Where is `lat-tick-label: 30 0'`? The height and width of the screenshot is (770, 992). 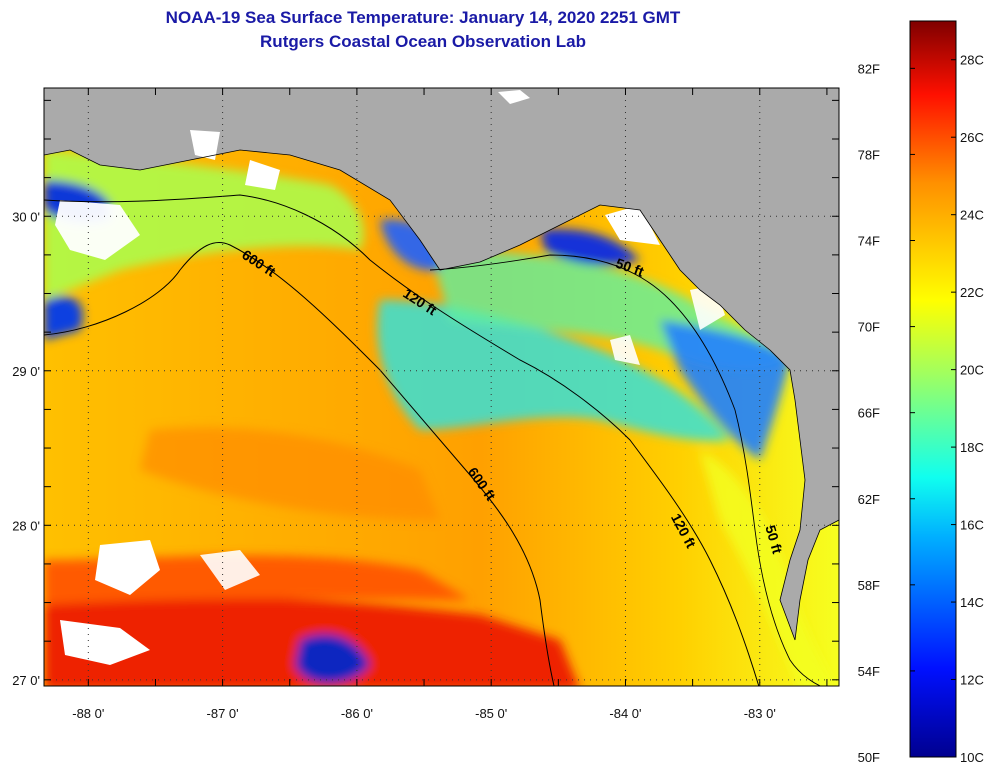 lat-tick-label: 30 0' is located at coordinates (26, 216).